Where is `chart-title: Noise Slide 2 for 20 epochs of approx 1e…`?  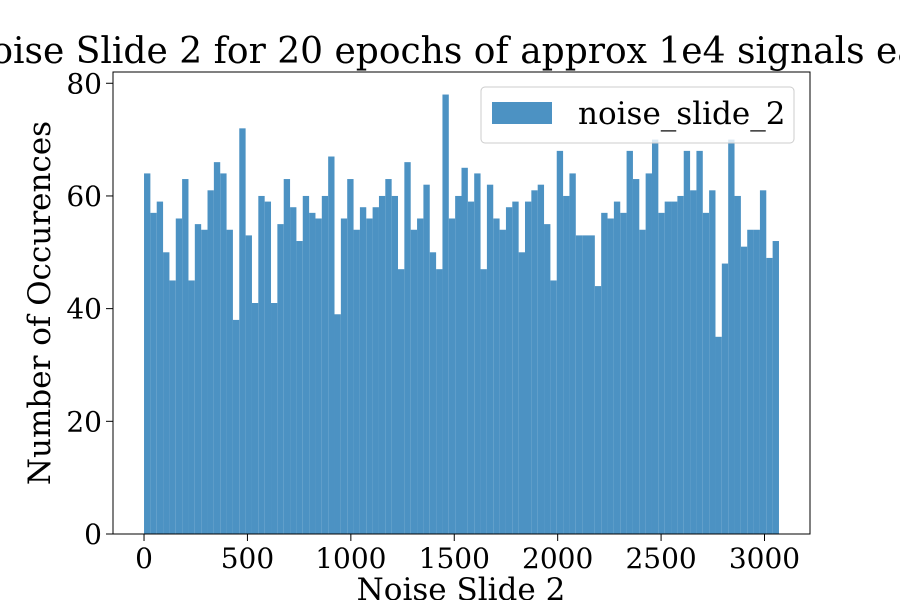
chart-title: Noise Slide 2 for 20 epochs of approx 1e… is located at coordinates (450, 51).